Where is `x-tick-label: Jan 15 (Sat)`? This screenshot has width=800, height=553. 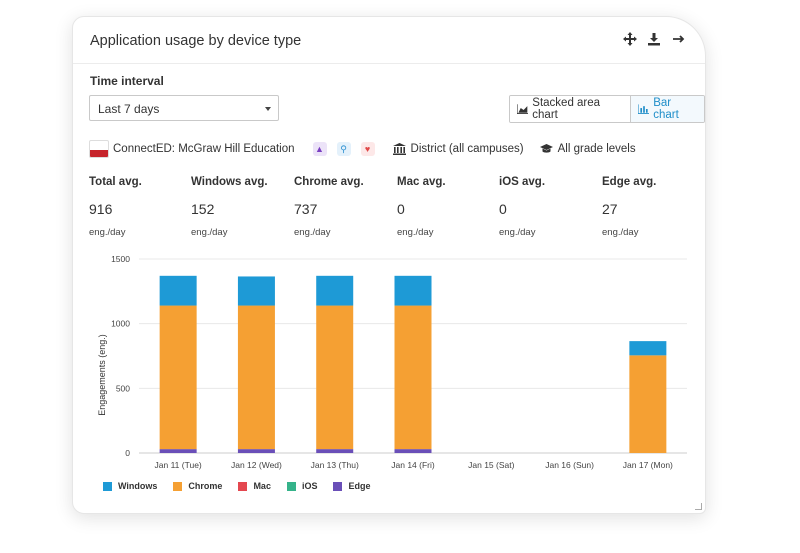
x-tick-label: Jan 15 (Sat) is located at coordinates (491, 465).